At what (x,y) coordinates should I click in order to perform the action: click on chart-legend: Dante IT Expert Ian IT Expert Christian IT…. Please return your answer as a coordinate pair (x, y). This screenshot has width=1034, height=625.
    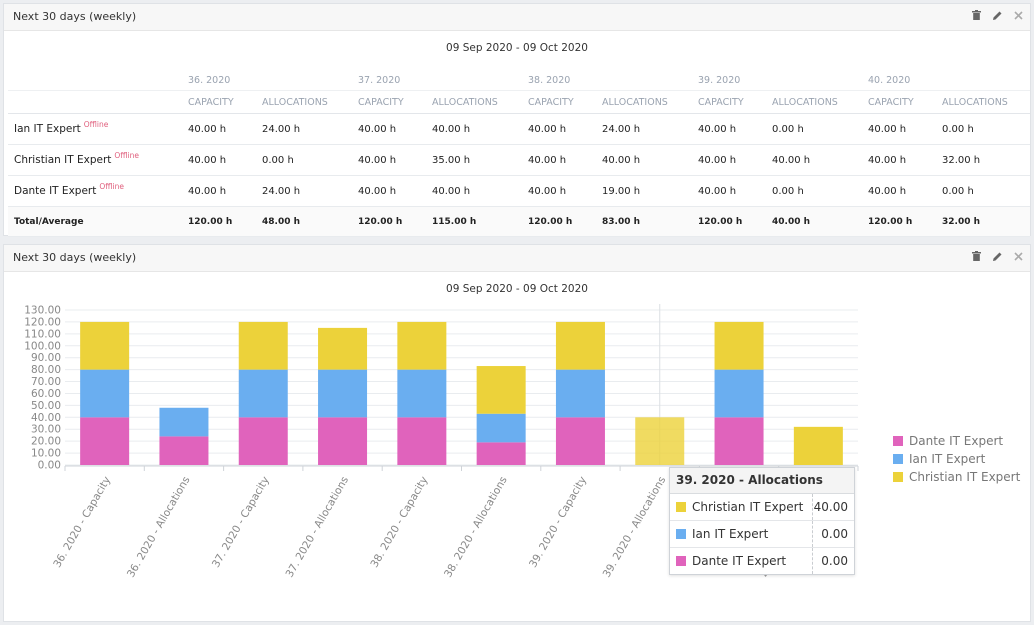
    Looking at the image, I should click on (956, 459).